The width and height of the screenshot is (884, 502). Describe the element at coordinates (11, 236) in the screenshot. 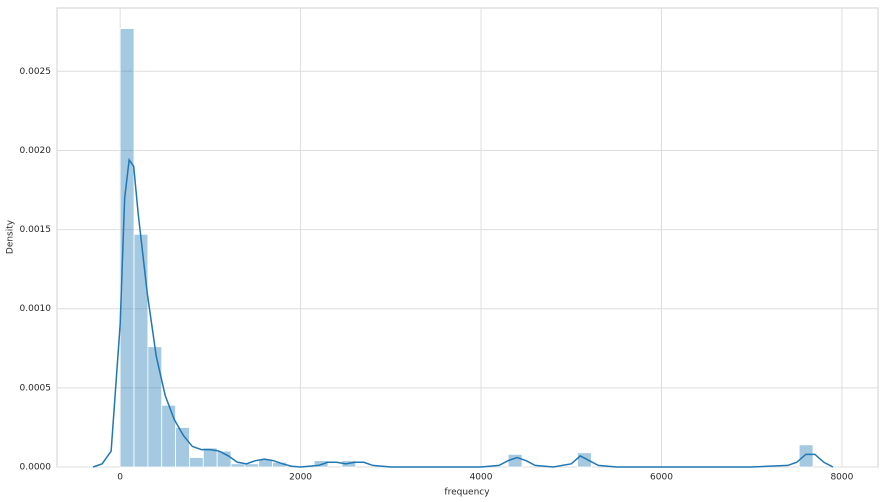

I see `y-axis-label: Density` at that location.